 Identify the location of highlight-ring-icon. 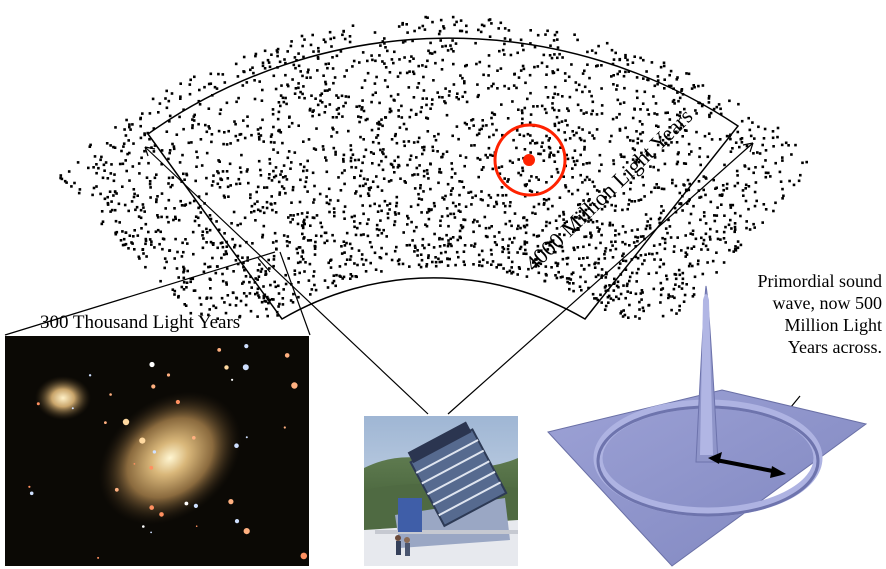
(530, 160).